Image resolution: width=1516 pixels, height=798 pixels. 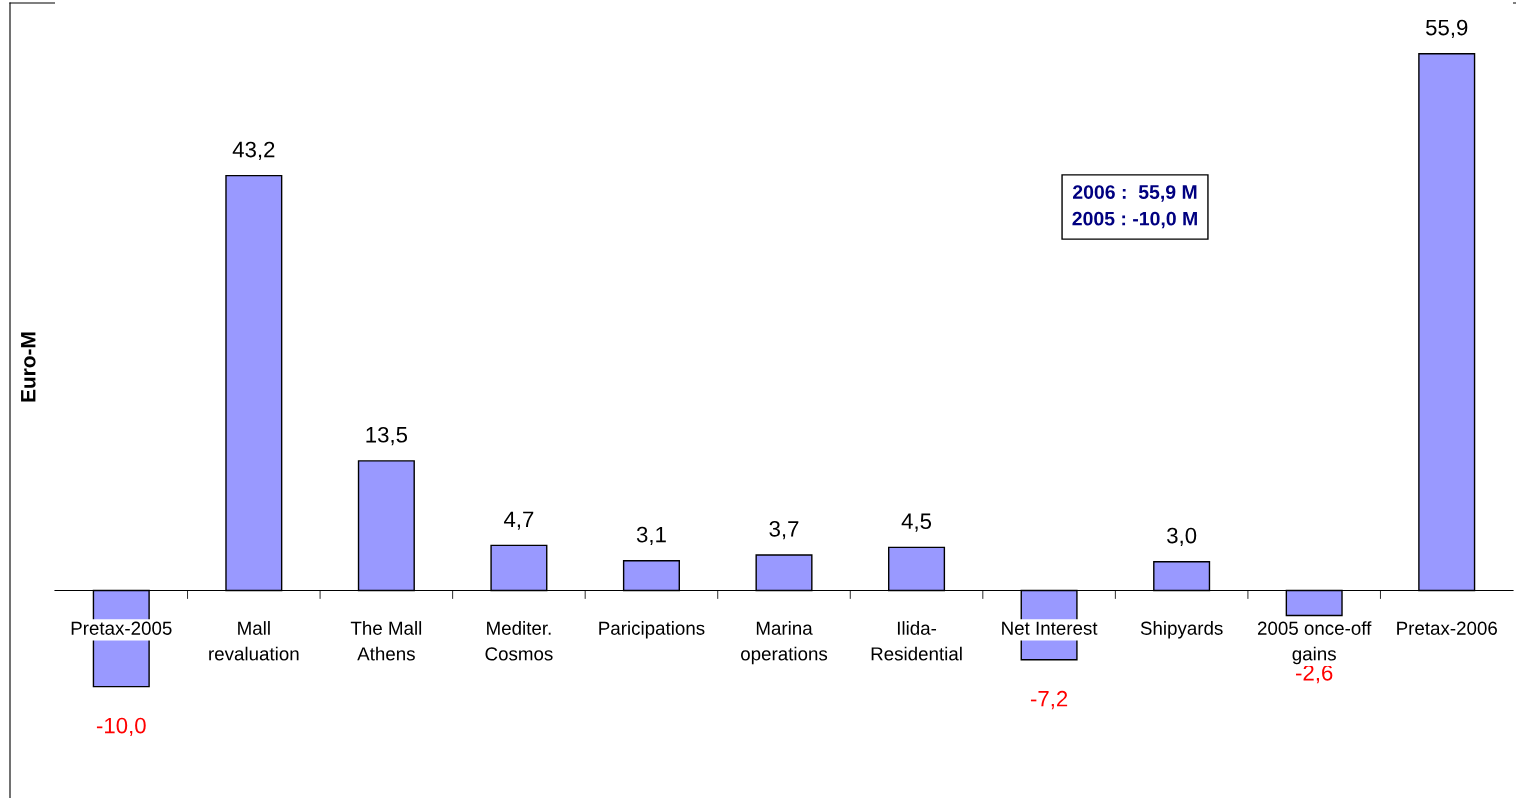 What do you see at coordinates (1446, 29) in the screenshot?
I see `data-label: 55,9` at bounding box center [1446, 29].